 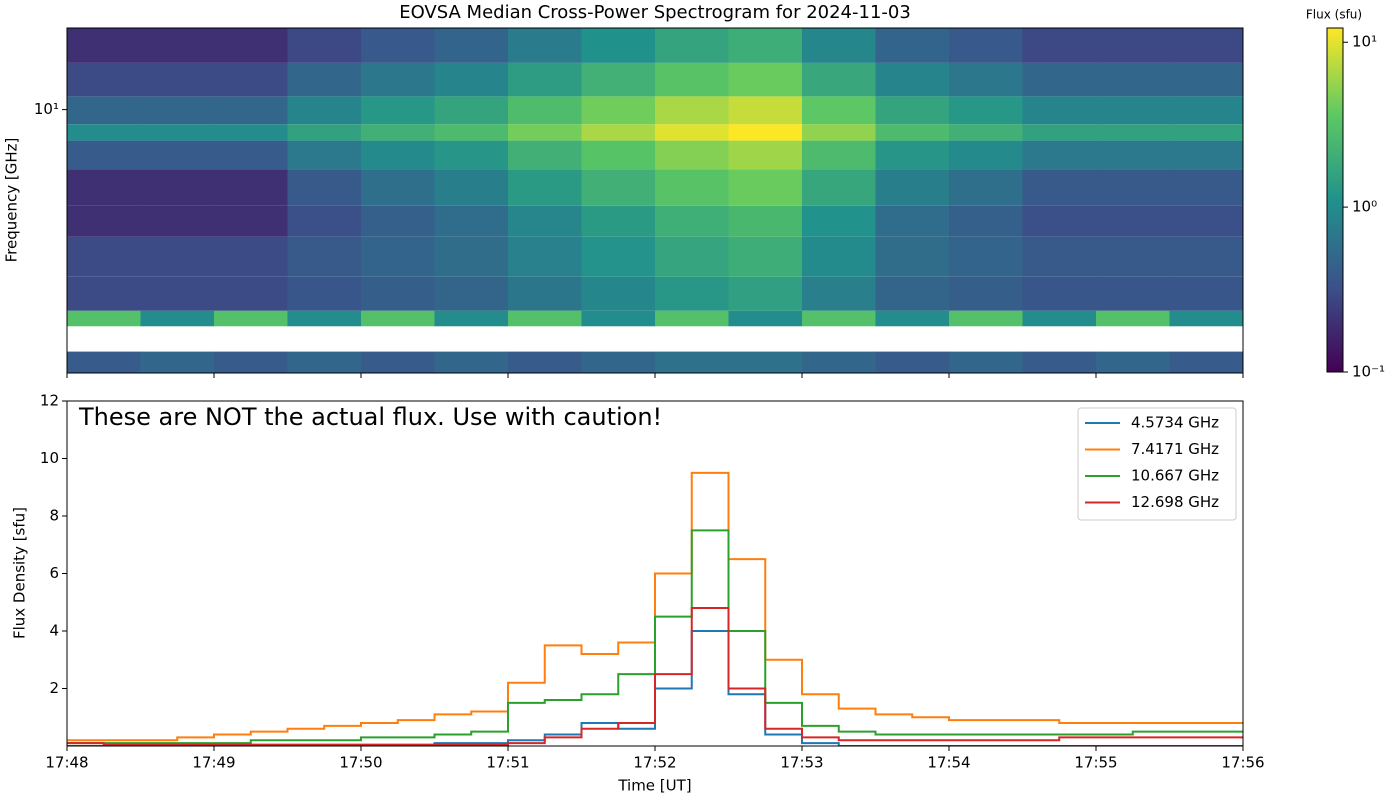 What do you see at coordinates (1334, 15) in the screenshot?
I see `colorbar-label: Flux (sfu)` at bounding box center [1334, 15].